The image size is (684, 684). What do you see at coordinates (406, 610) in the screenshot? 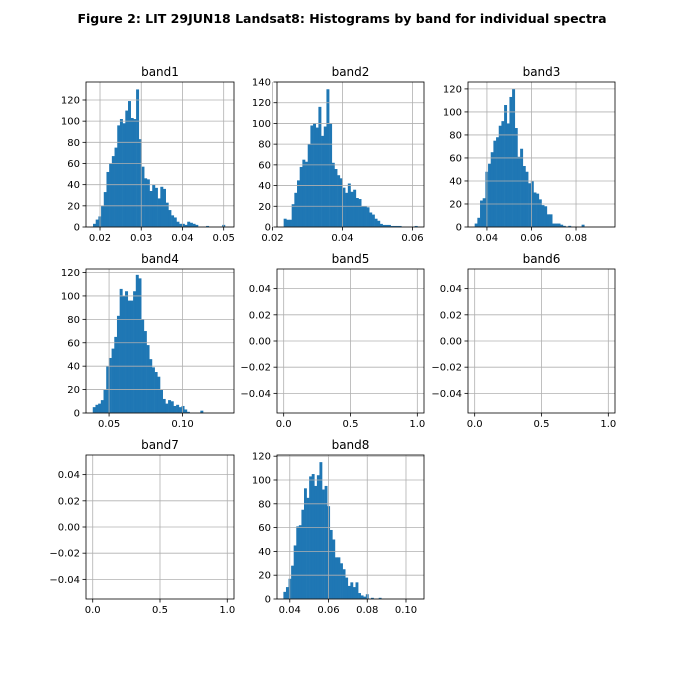
I see `x-tick-label: 0.10` at bounding box center [406, 610].